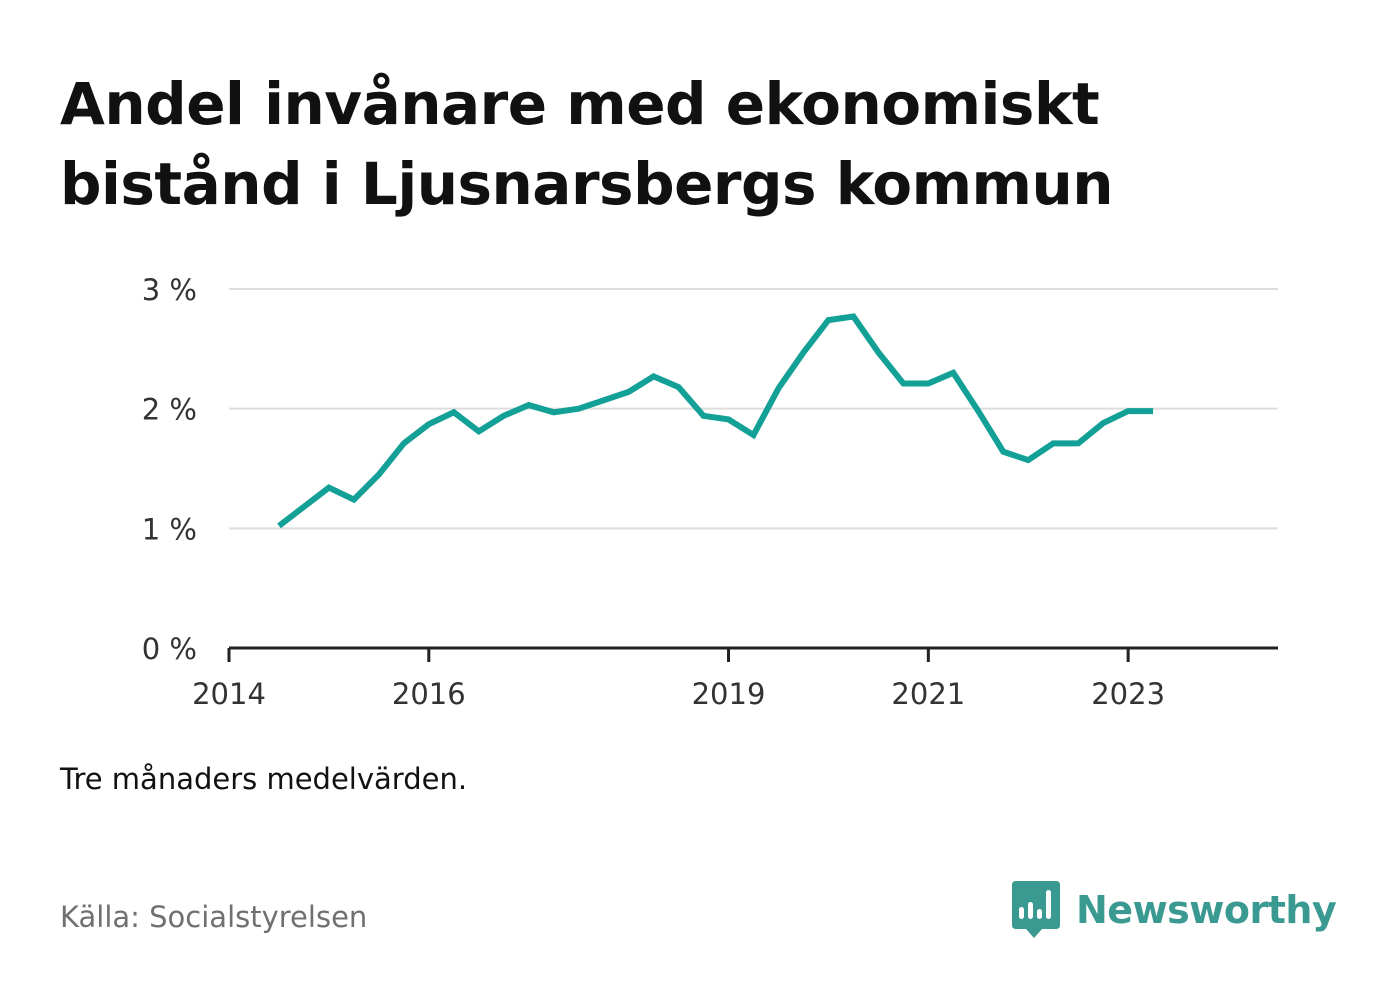  I want to click on series-line, so click(715, 421).